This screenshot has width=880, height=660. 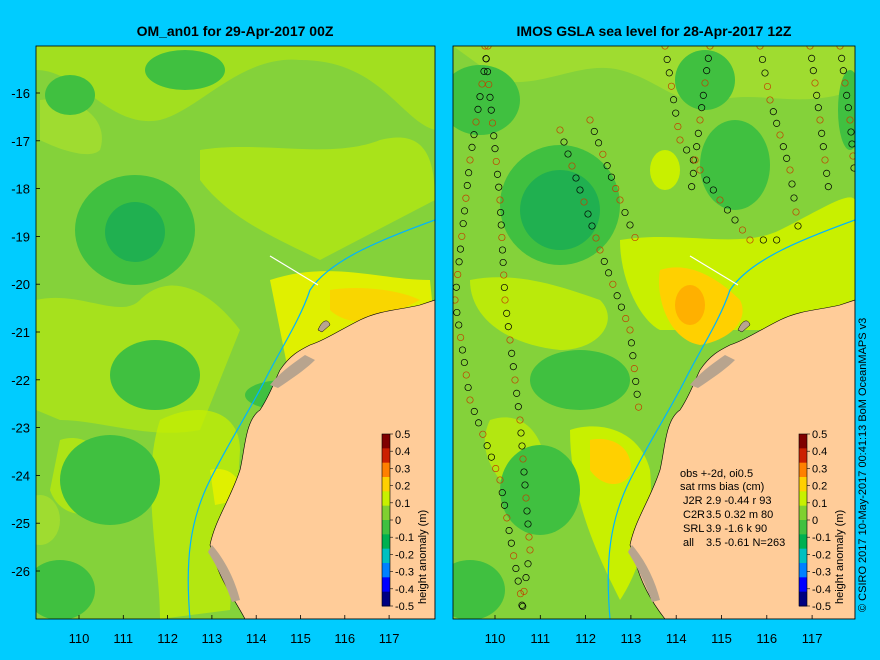 What do you see at coordinates (398, 521) in the screenshot?
I see `colorbar-tick-label: 0` at bounding box center [398, 521].